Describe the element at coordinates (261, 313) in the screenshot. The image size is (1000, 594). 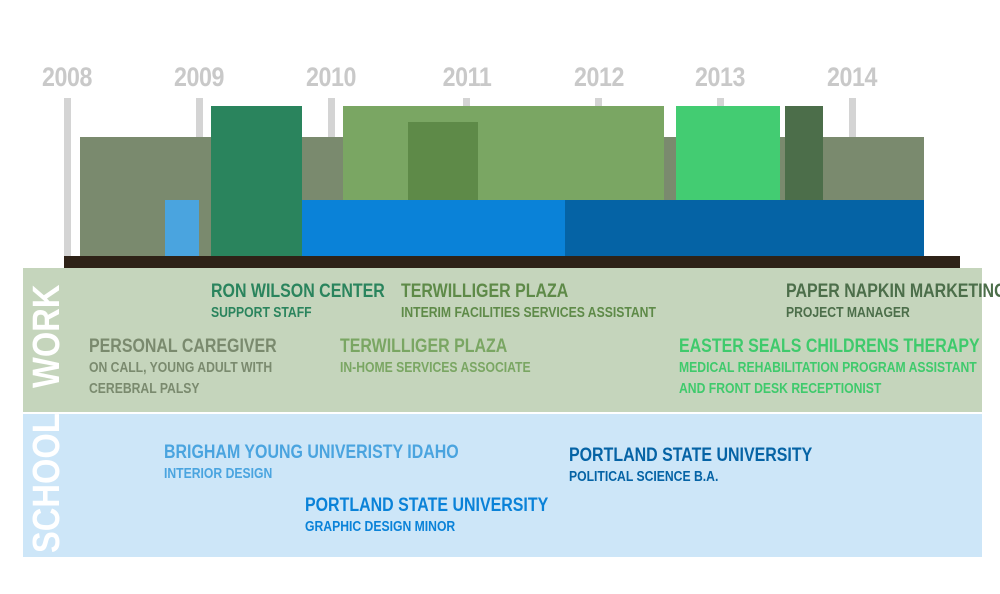
I see `job-subtitle: SUPPORT STAFF` at that location.